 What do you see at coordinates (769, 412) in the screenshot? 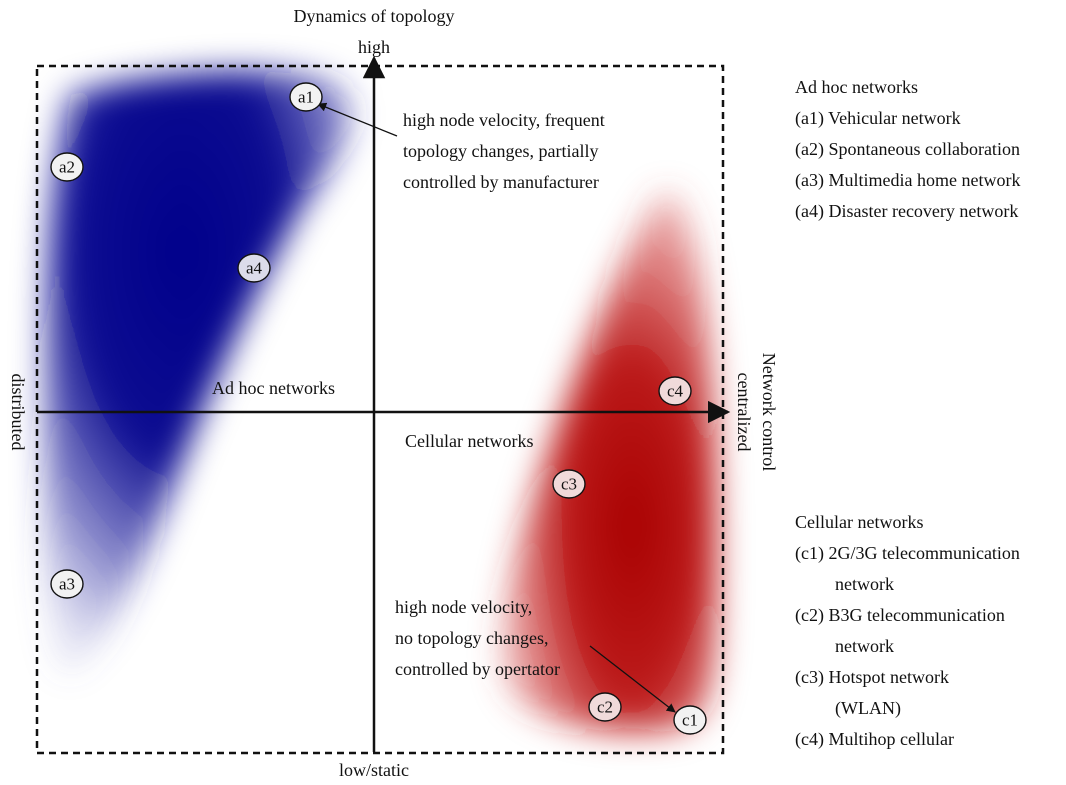
I see `x-axis-title: Network control` at bounding box center [769, 412].